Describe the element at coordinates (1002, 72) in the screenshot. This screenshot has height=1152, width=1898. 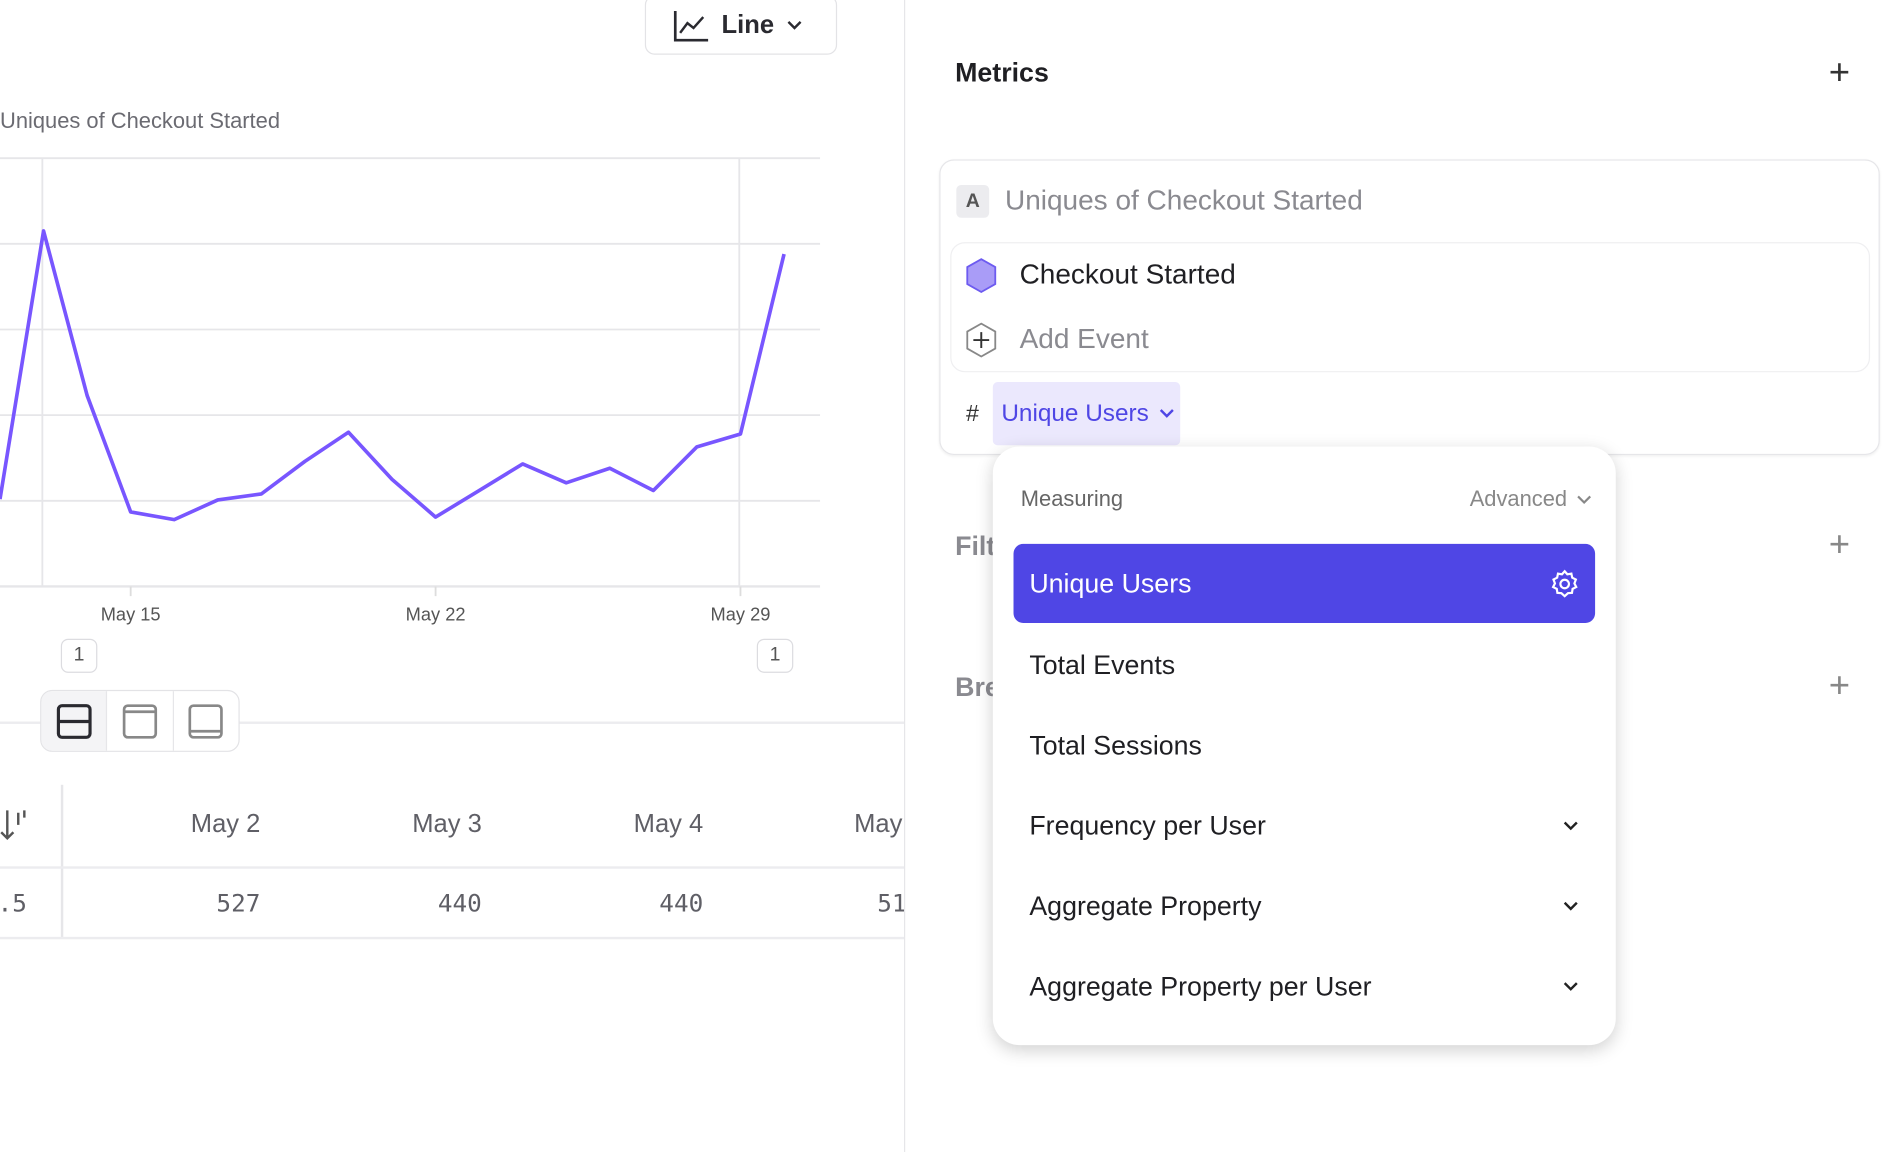
I see `metrics-title: Metrics` at that location.